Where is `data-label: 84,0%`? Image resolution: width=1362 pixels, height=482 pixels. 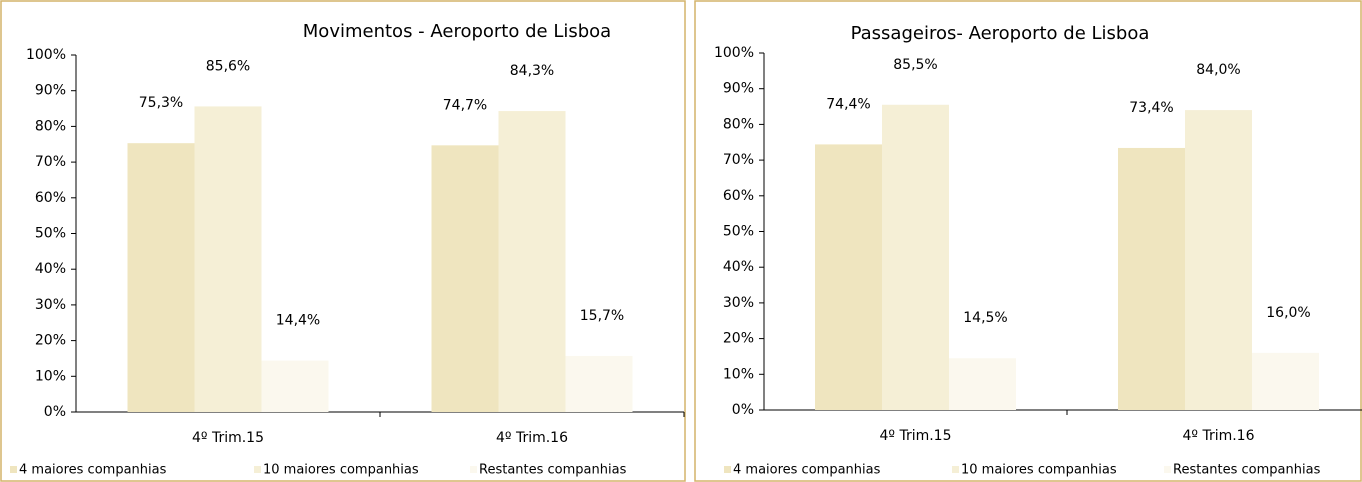 data-label: 84,0% is located at coordinates (1218, 70).